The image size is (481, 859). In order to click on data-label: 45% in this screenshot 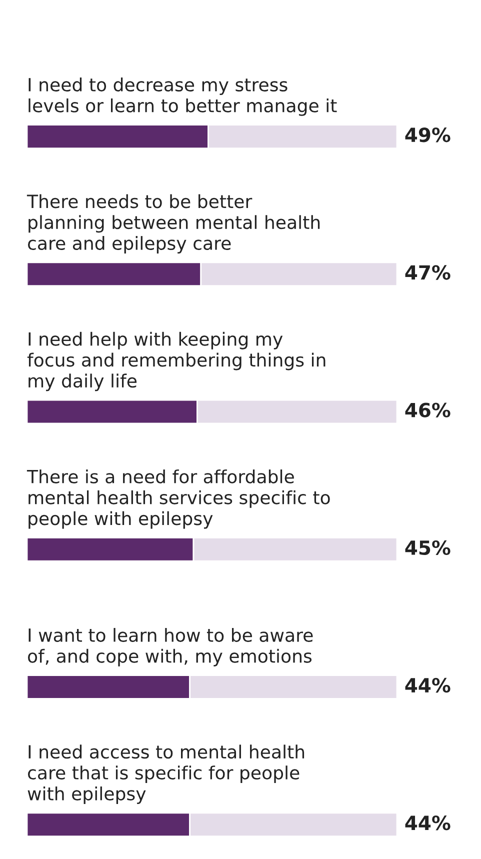, I will do `click(427, 548)`.